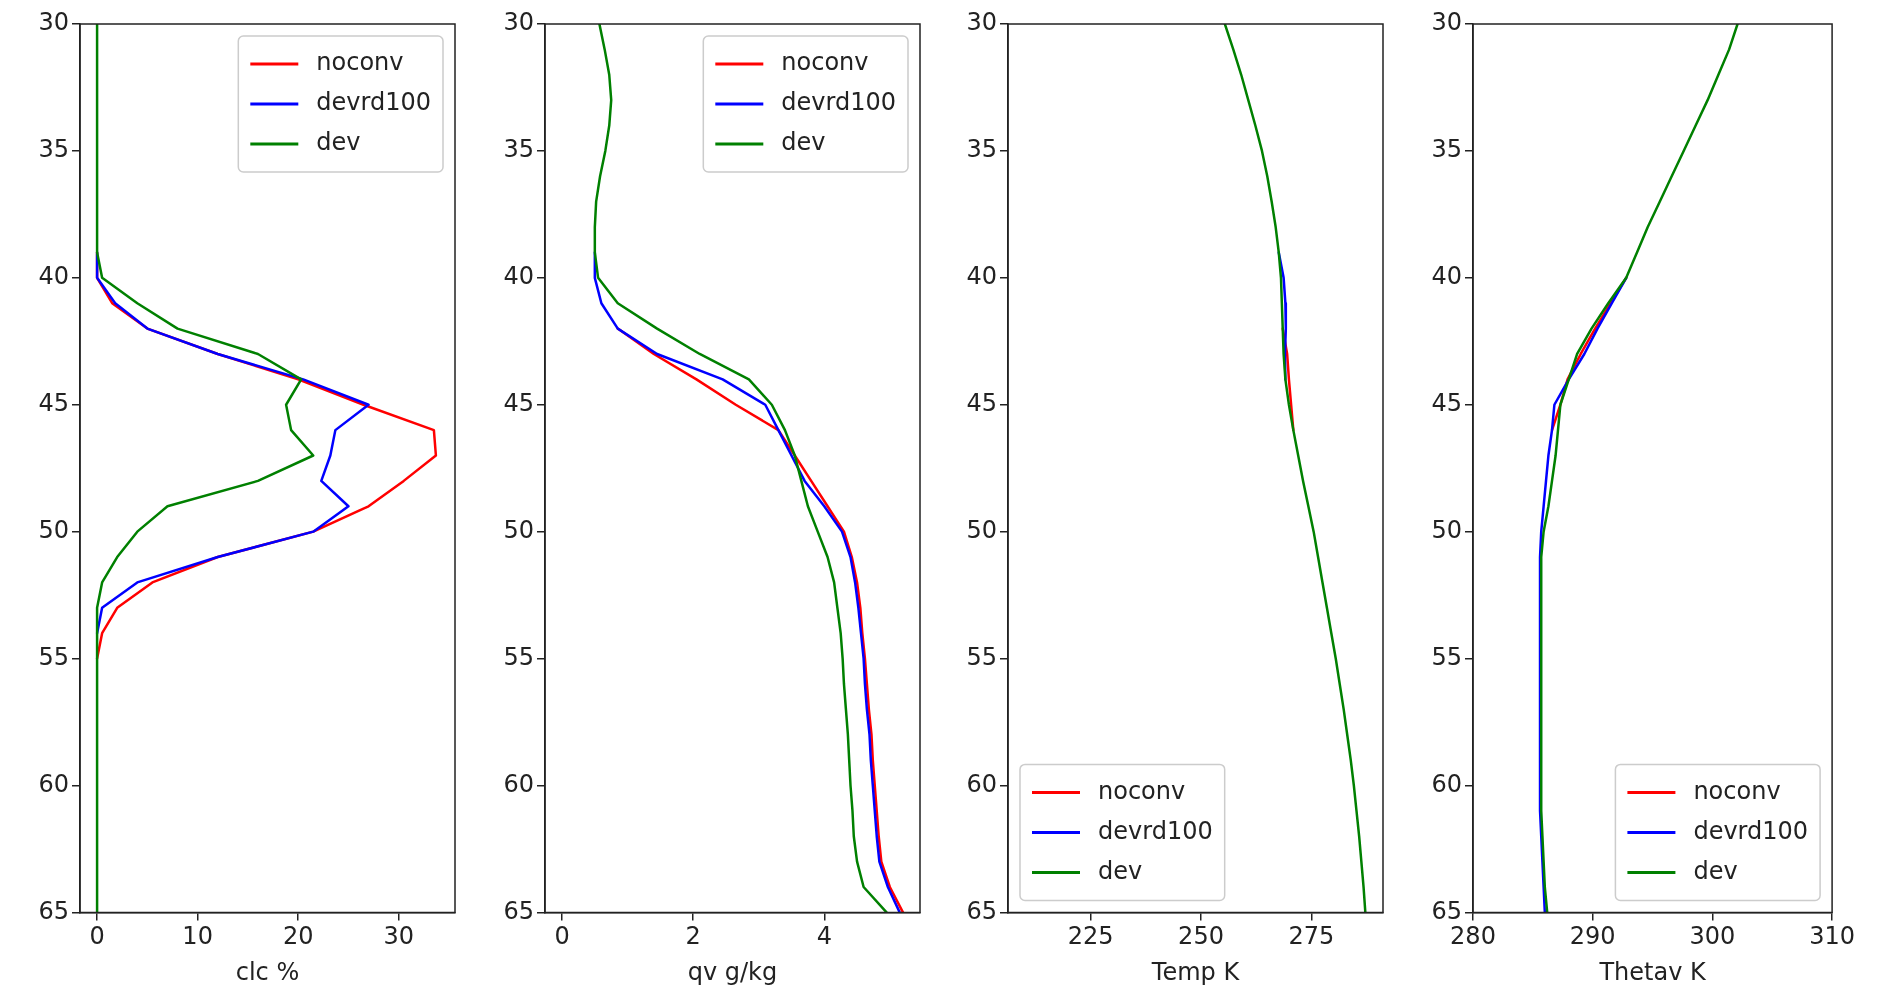  I want to click on x-tick-label: 310, so click(1832, 936).